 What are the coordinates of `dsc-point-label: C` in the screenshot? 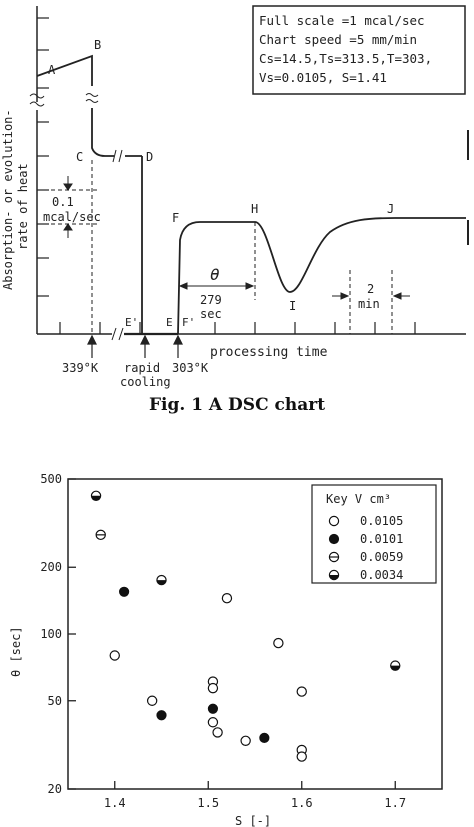 It's located at (79, 157).